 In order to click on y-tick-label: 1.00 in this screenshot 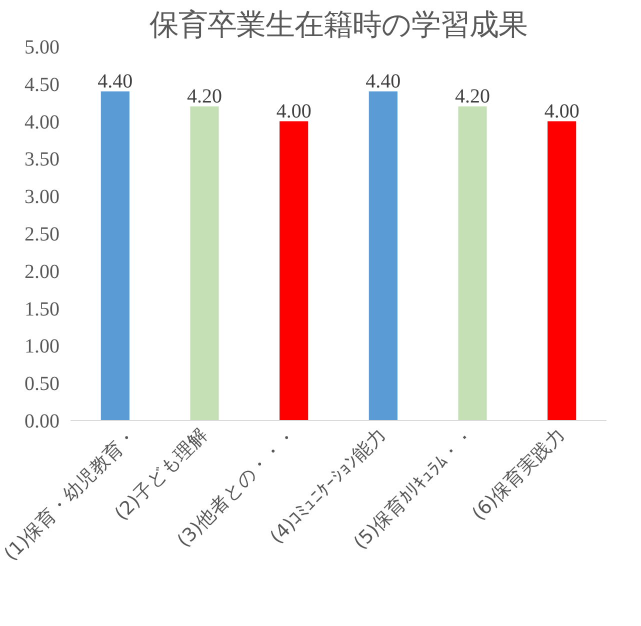, I will do `click(42, 347)`.